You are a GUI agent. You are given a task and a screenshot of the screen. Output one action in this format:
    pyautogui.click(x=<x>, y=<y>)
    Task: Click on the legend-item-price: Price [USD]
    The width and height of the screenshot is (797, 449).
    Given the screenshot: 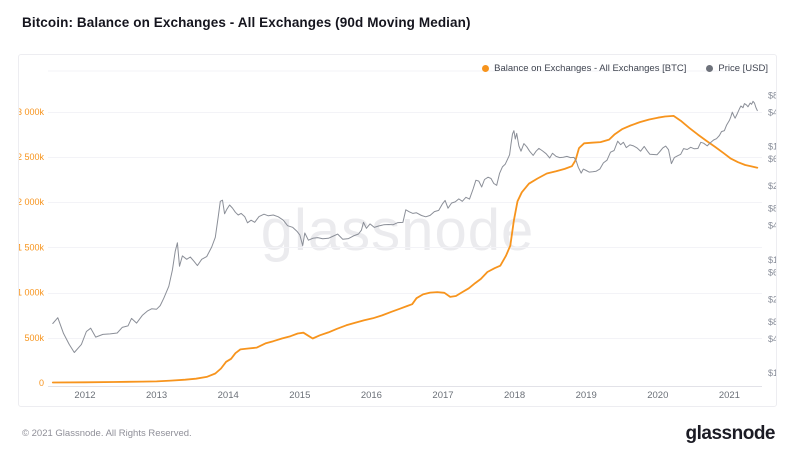 What is the action you would take?
    pyautogui.click(x=737, y=68)
    